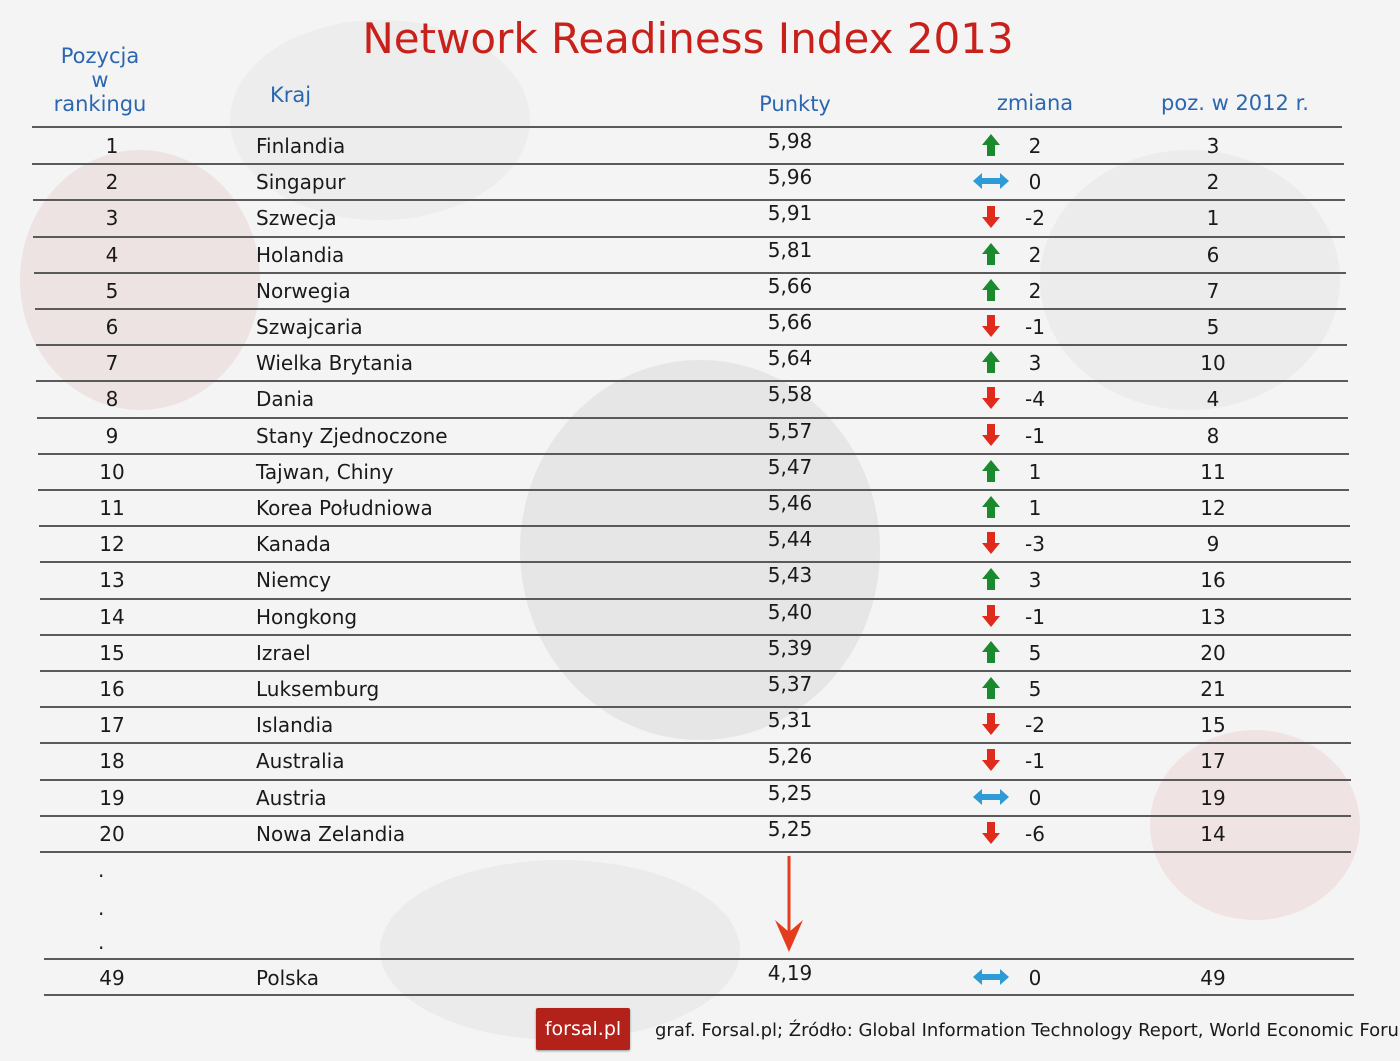 The width and height of the screenshot is (1400, 1061). Describe the element at coordinates (293, 544) in the screenshot. I see `country-cell: Kanada` at that location.